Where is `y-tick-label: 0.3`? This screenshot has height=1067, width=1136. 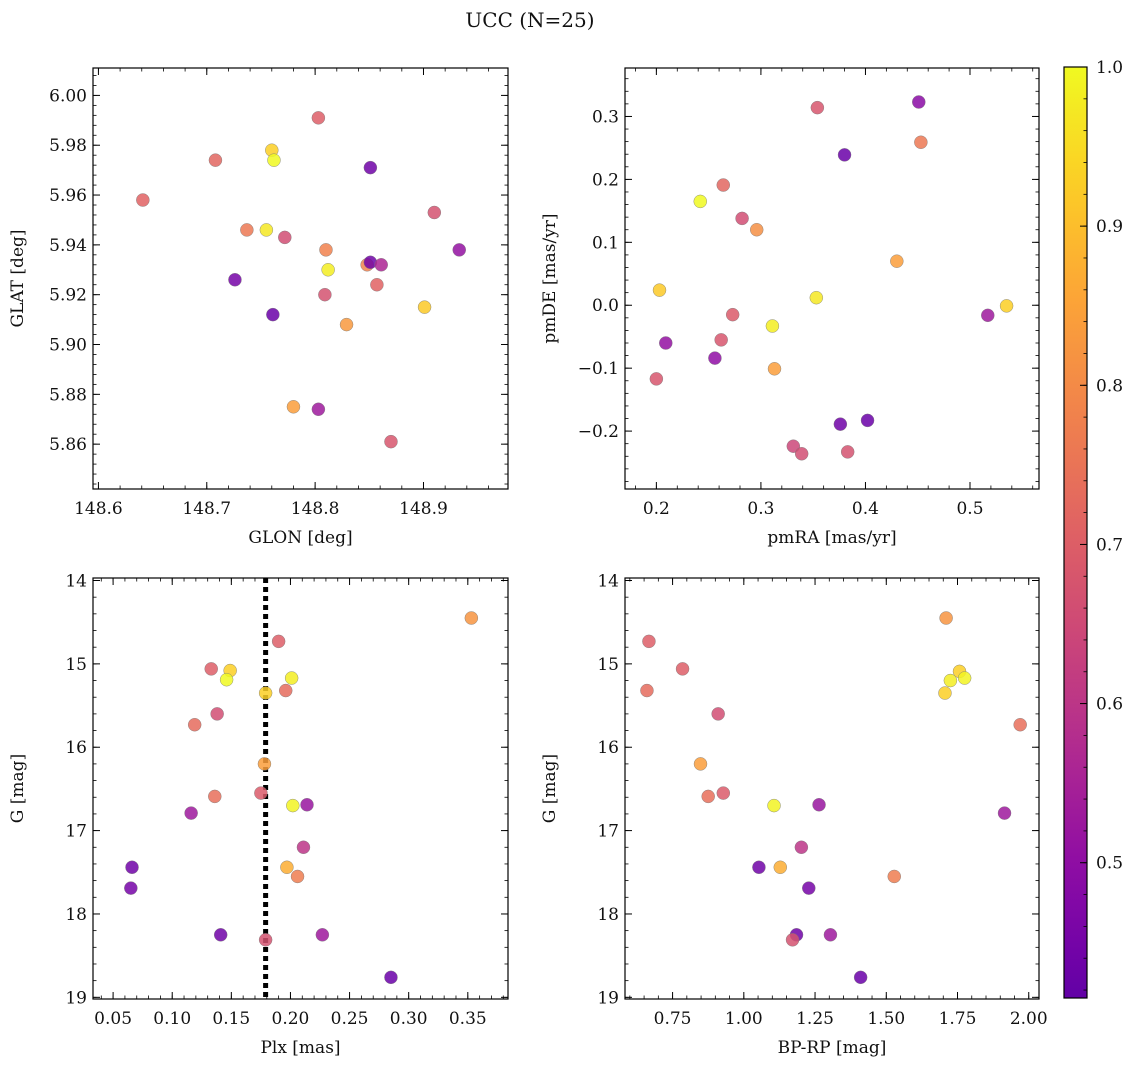 y-tick-label: 0.3 is located at coordinates (605, 117).